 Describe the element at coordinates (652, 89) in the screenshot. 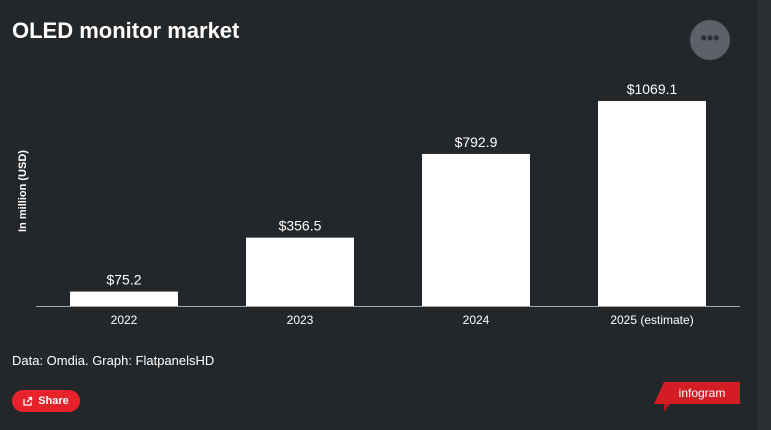

I see `data-label: $1069.1` at that location.